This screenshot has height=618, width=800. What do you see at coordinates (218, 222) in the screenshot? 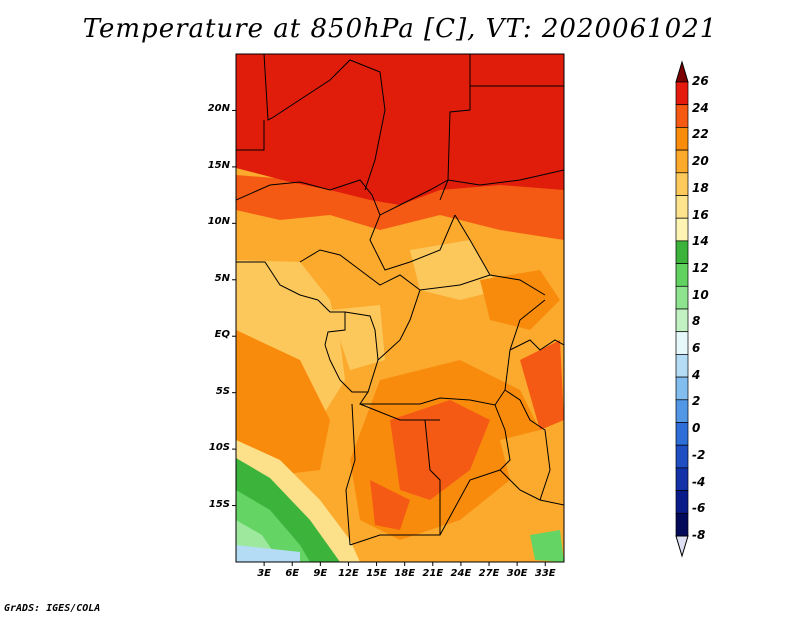
I see `latitude-label: 10N` at bounding box center [218, 222].